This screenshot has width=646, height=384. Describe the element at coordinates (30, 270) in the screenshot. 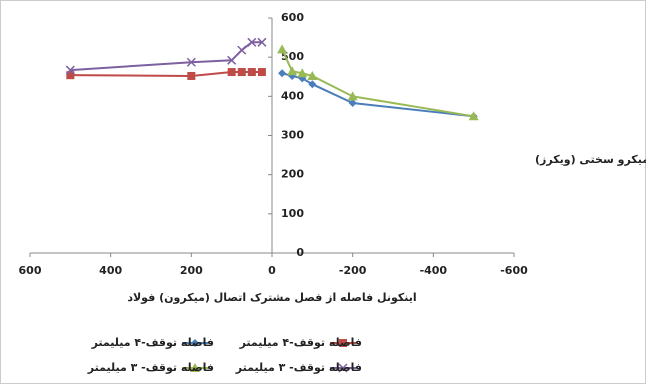

I see `x-tick-label: 600` at that location.